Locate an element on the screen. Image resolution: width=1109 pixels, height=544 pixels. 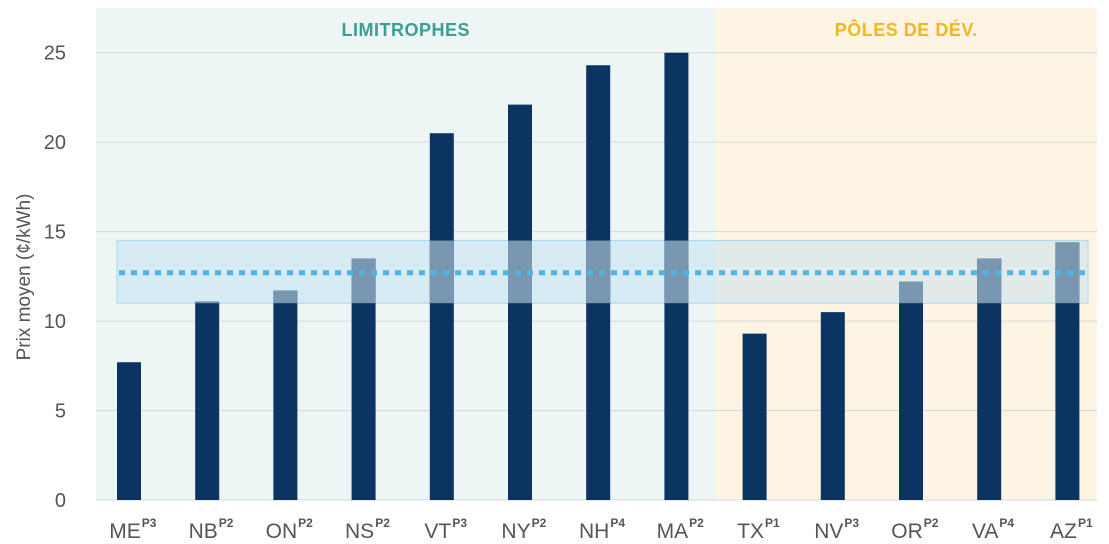
region-title: PÔLES DE DÉV. is located at coordinates (906, 29).